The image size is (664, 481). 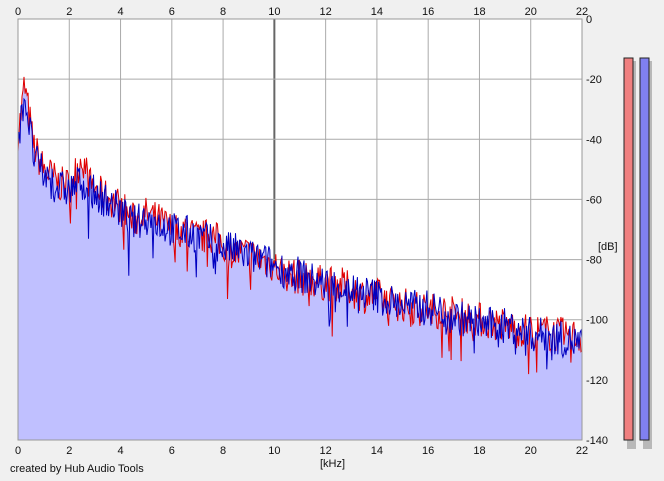 I want to click on meter-right, so click(x=644, y=249).